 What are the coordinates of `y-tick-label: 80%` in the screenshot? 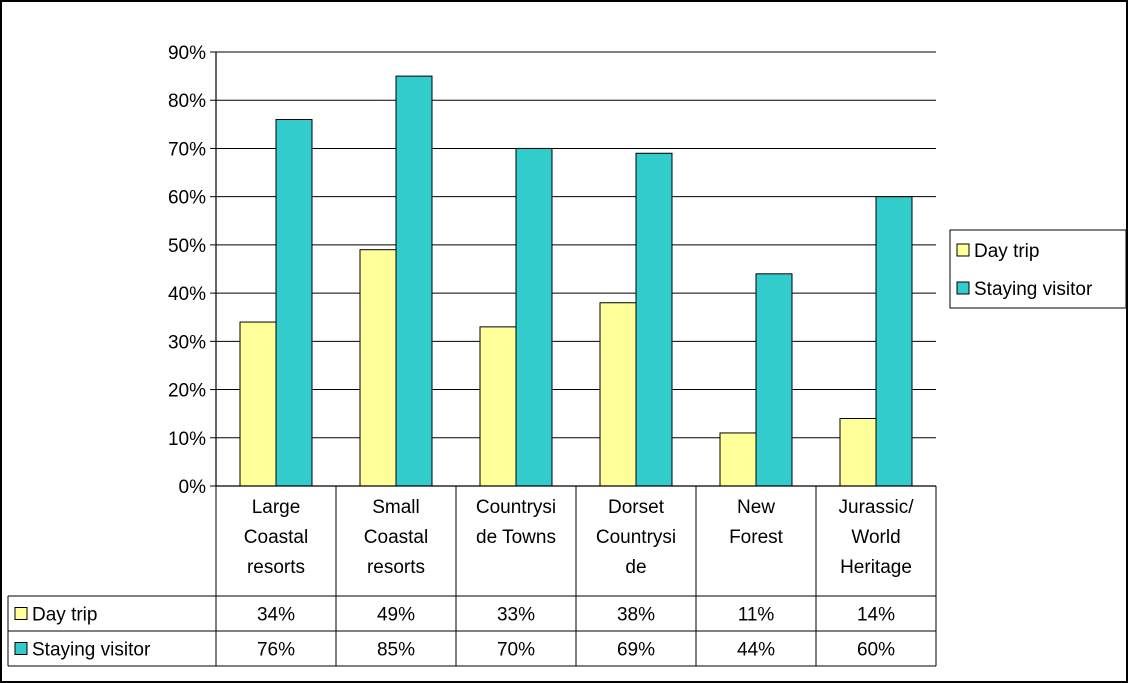 It's located at (187, 101).